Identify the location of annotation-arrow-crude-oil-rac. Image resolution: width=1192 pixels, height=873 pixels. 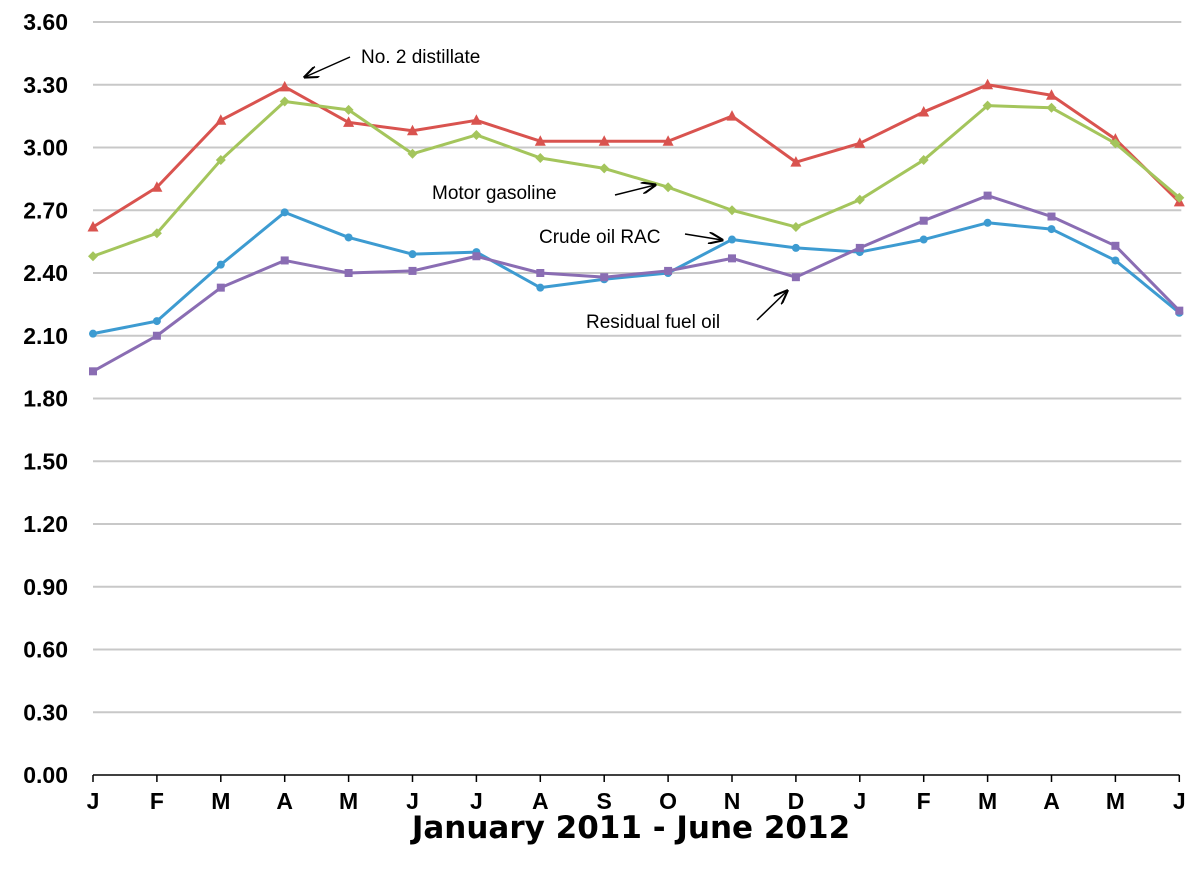
(703, 237).